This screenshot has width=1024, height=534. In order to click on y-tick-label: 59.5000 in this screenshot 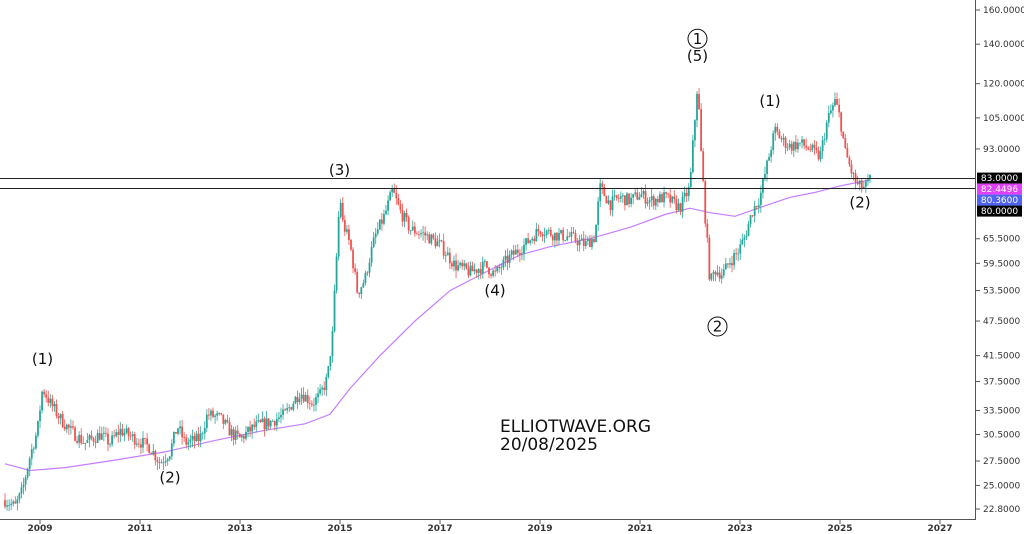, I will do `click(1001, 264)`.